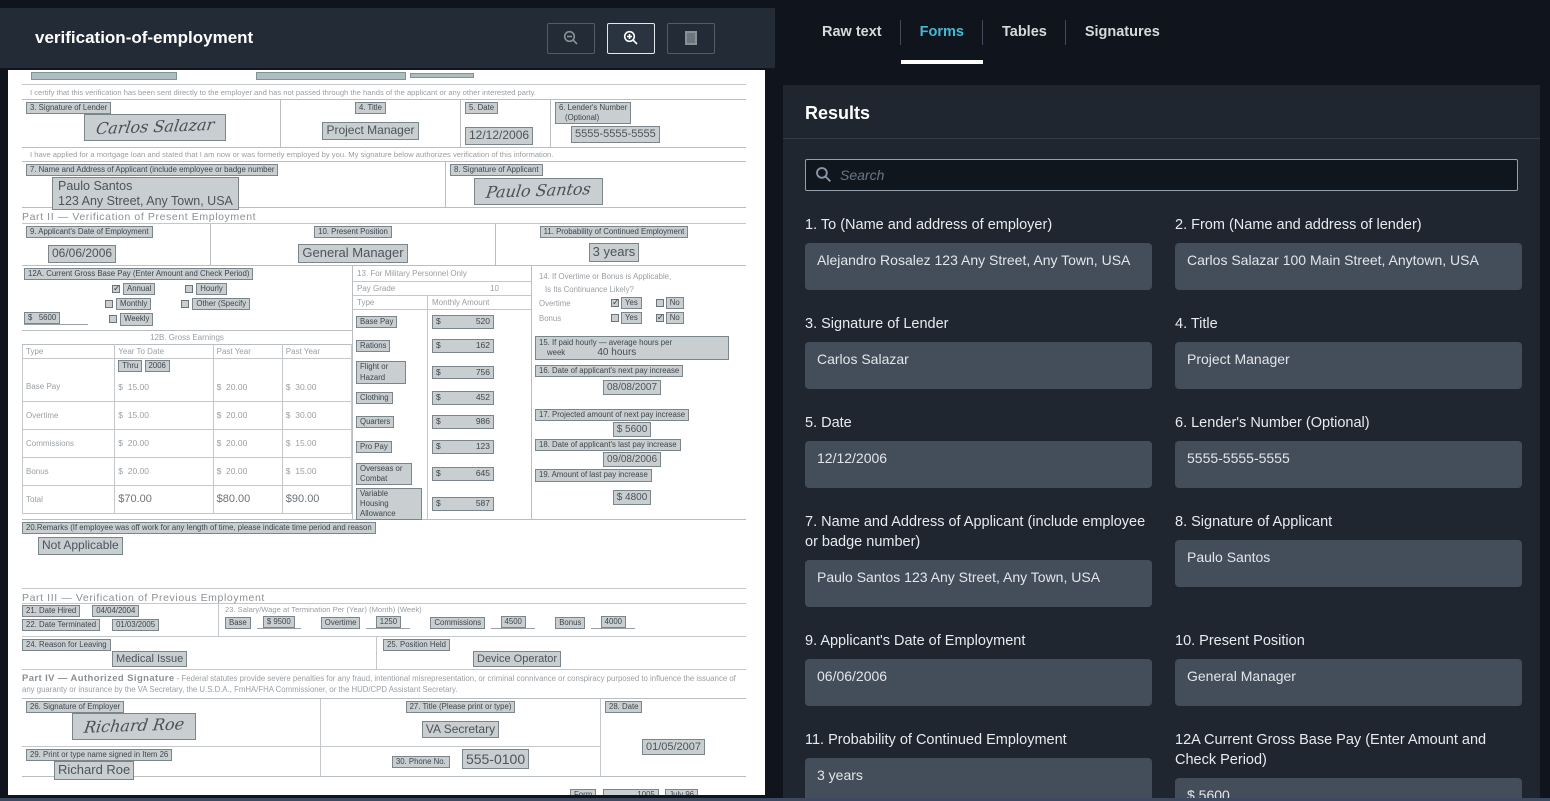 This screenshot has width=1550, height=801. What do you see at coordinates (187, 351) in the screenshot?
I see `table-header-row: Type Year To Date Past Year Past Year` at bounding box center [187, 351].